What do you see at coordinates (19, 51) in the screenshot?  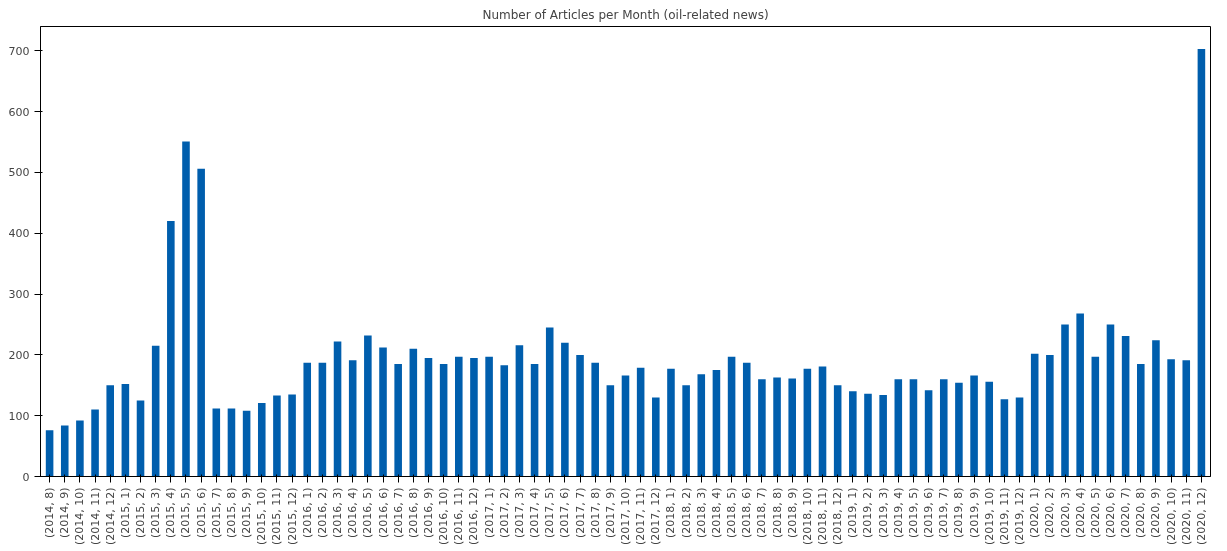 I see `y-tick-label: 700` at bounding box center [19, 51].